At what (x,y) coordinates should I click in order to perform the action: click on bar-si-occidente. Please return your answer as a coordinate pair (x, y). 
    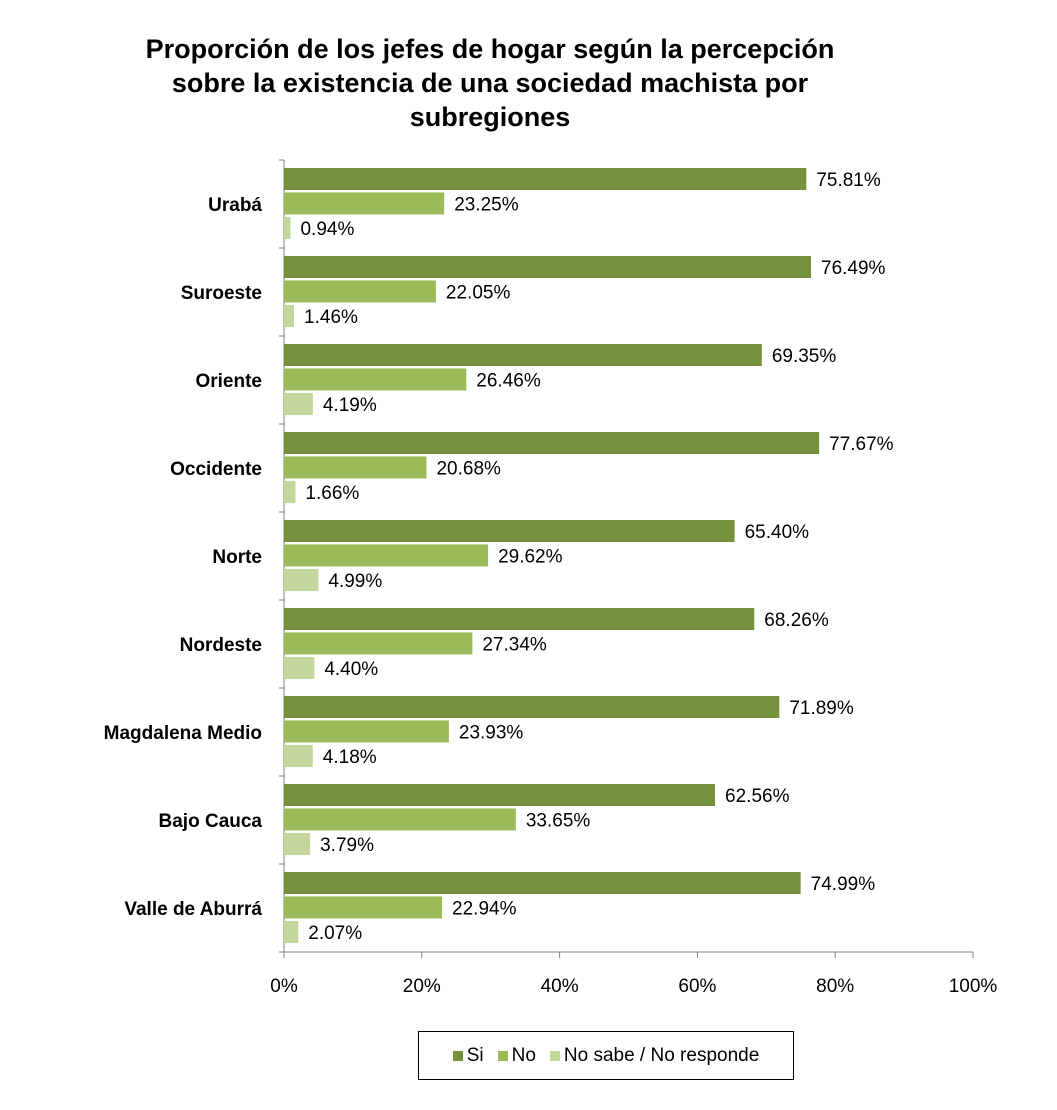
    Looking at the image, I should click on (552, 443).